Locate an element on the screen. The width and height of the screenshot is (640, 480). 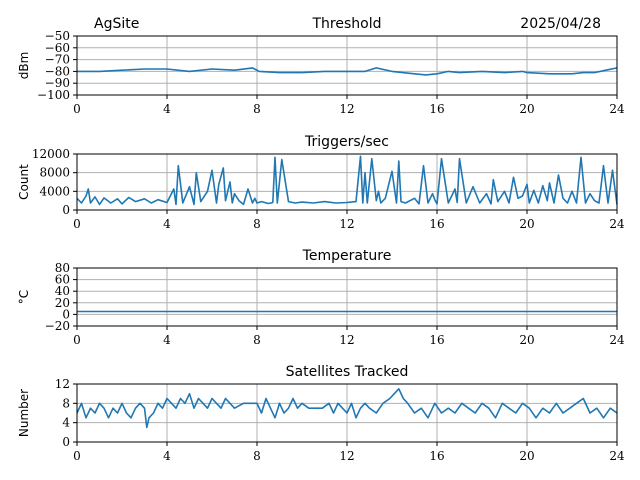
threshold-x-tick-label: 24 is located at coordinates (617, 109).